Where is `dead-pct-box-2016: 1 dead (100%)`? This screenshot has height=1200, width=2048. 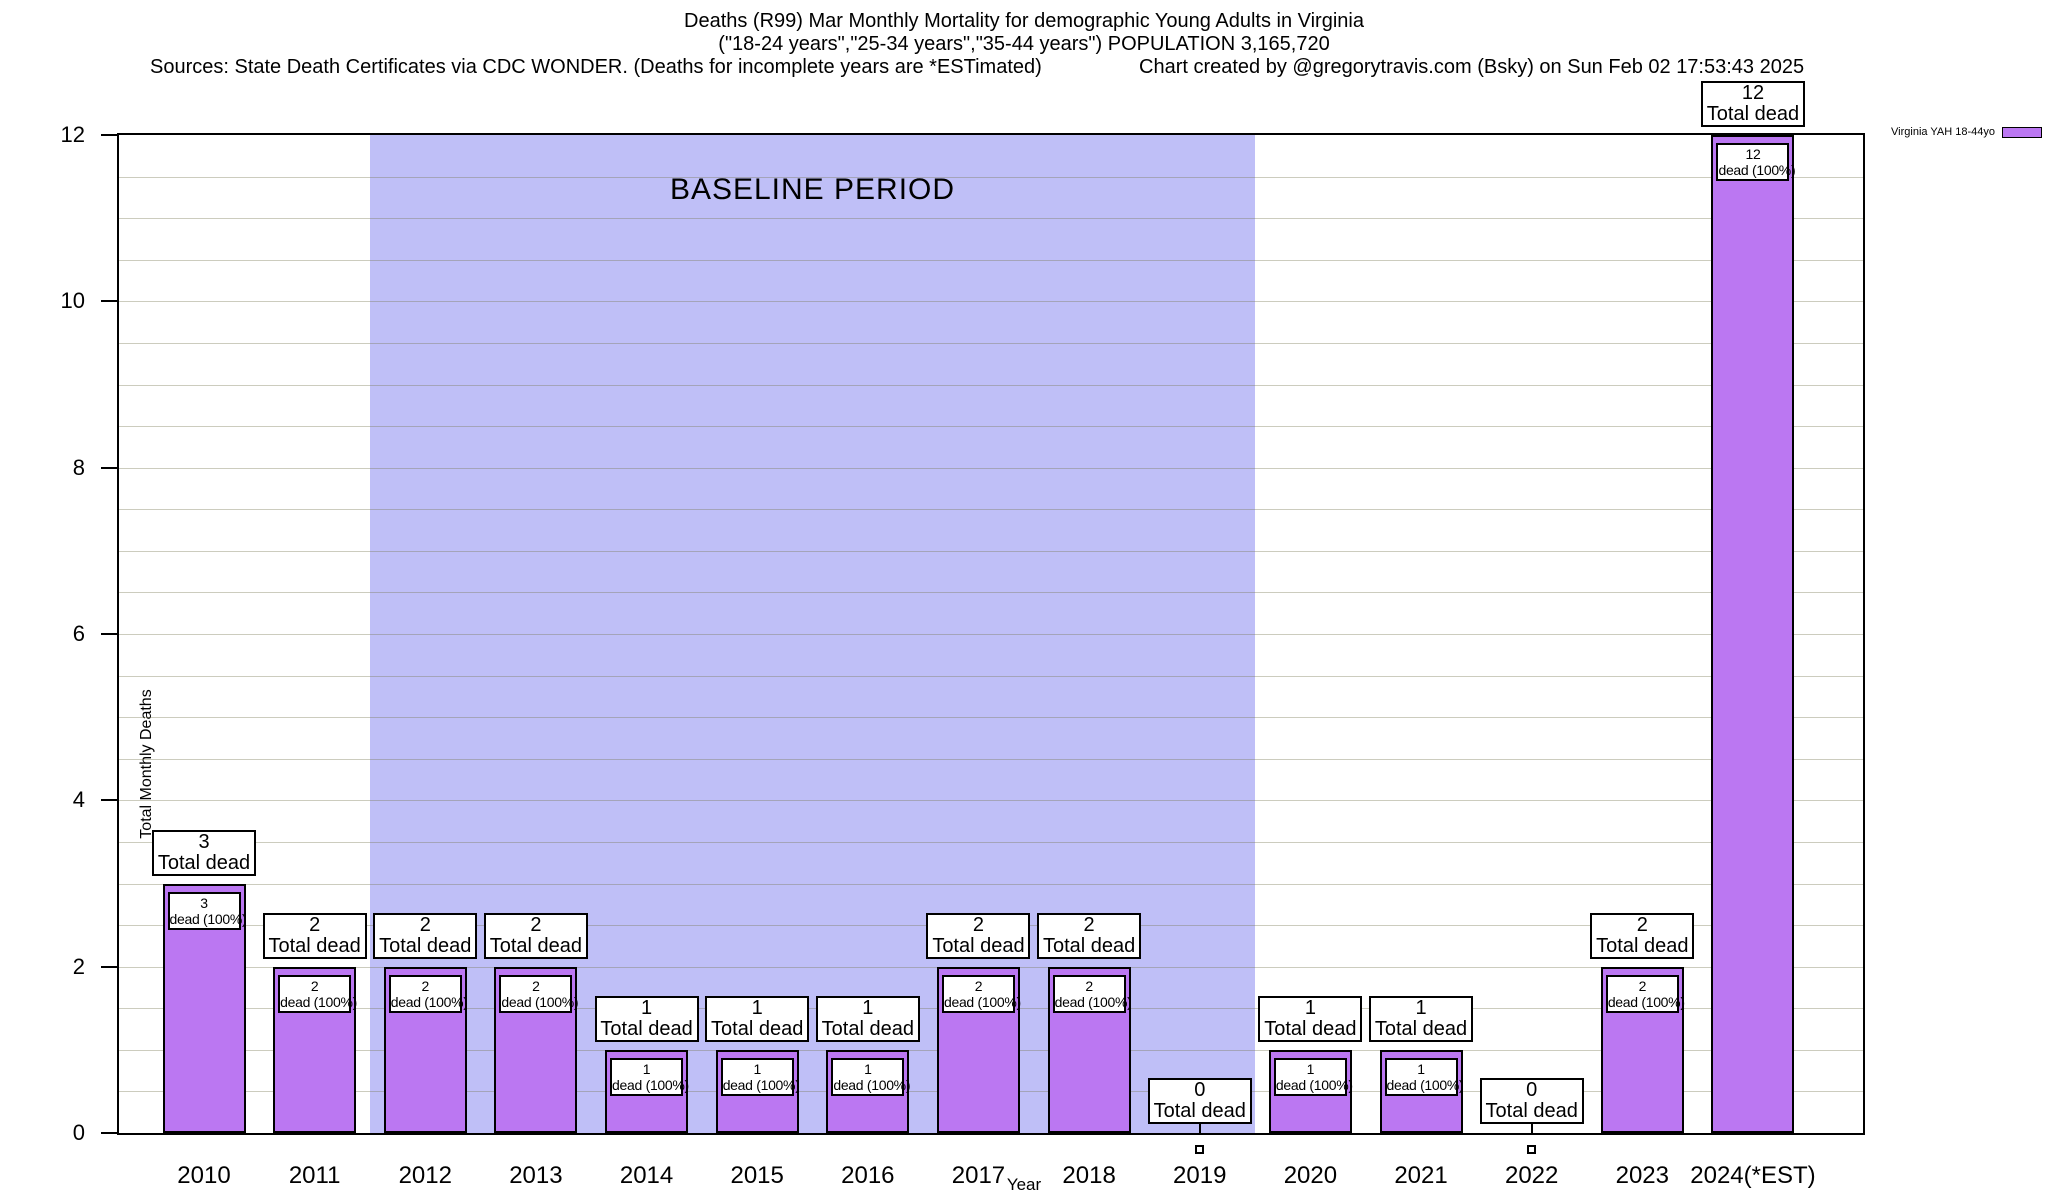 dead-pct-box-2016: 1 dead (100%) is located at coordinates (871, 1076).